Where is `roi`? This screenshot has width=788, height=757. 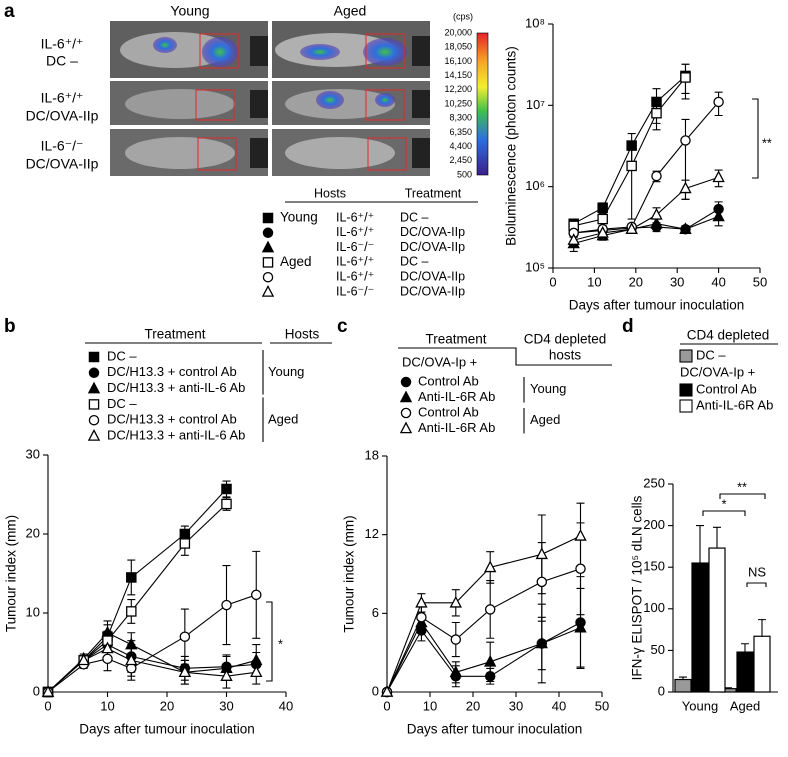
roi is located at coordinates (385, 105).